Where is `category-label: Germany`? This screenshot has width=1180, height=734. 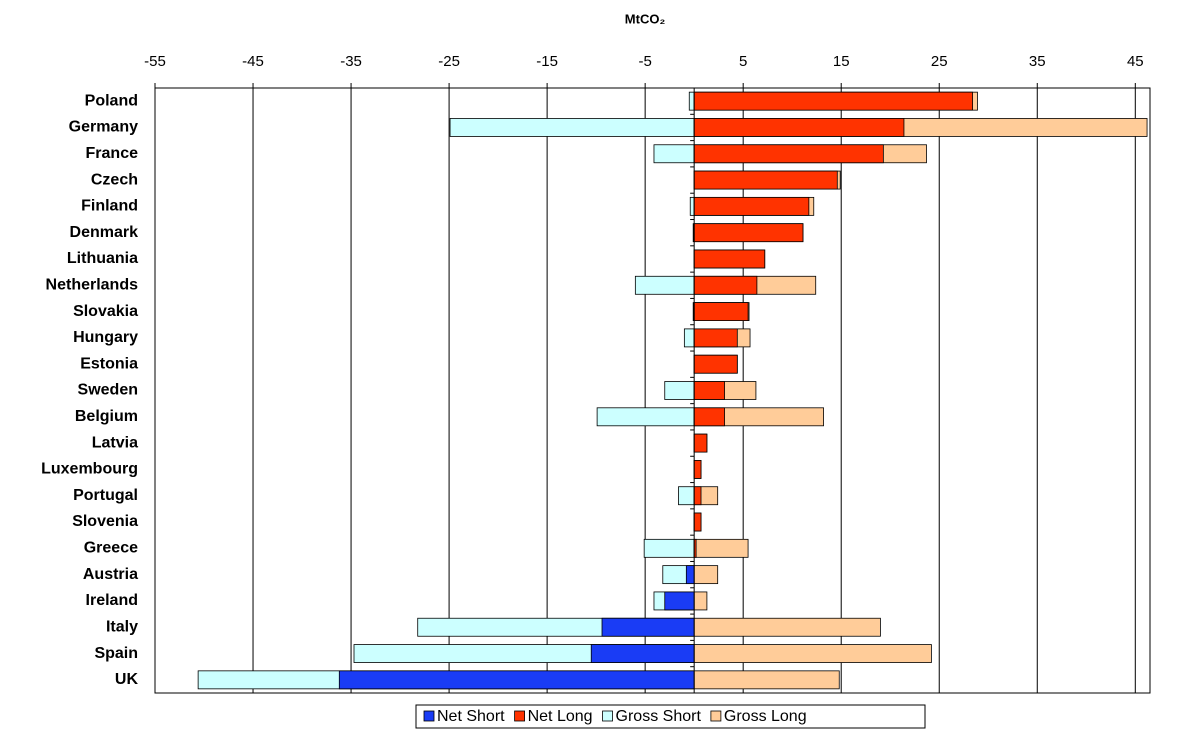
category-label: Germany is located at coordinates (103, 127).